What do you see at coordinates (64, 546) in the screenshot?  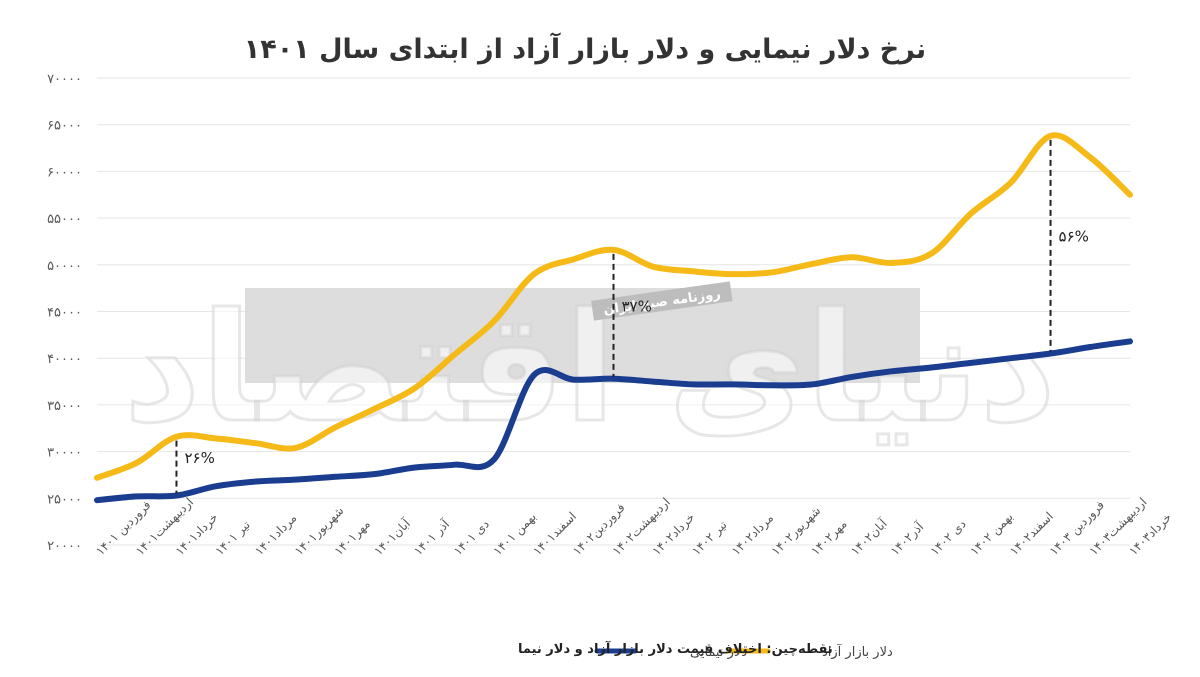 I see `y-tick-label: ۲۰۰۰۰` at bounding box center [64, 546].